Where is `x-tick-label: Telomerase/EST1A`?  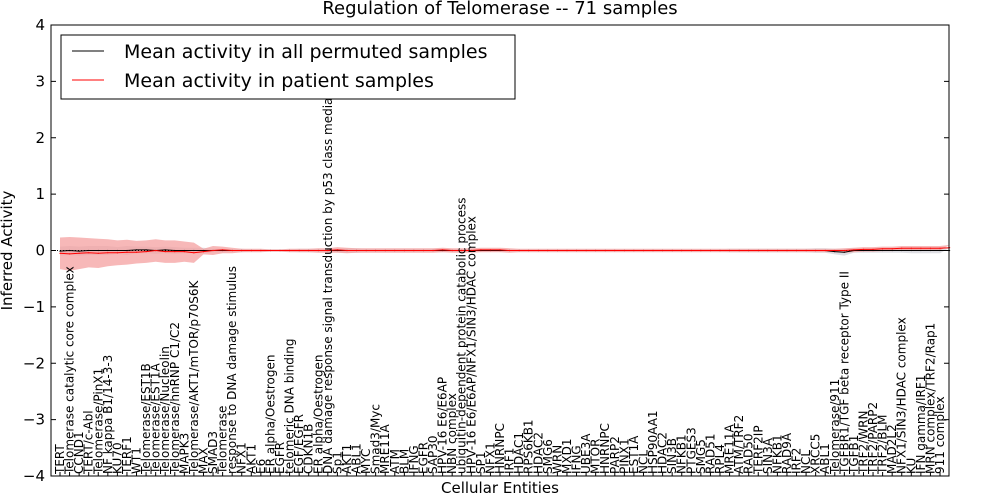 x-tick-label: Telomerase/EST1A is located at coordinates (156, 418).